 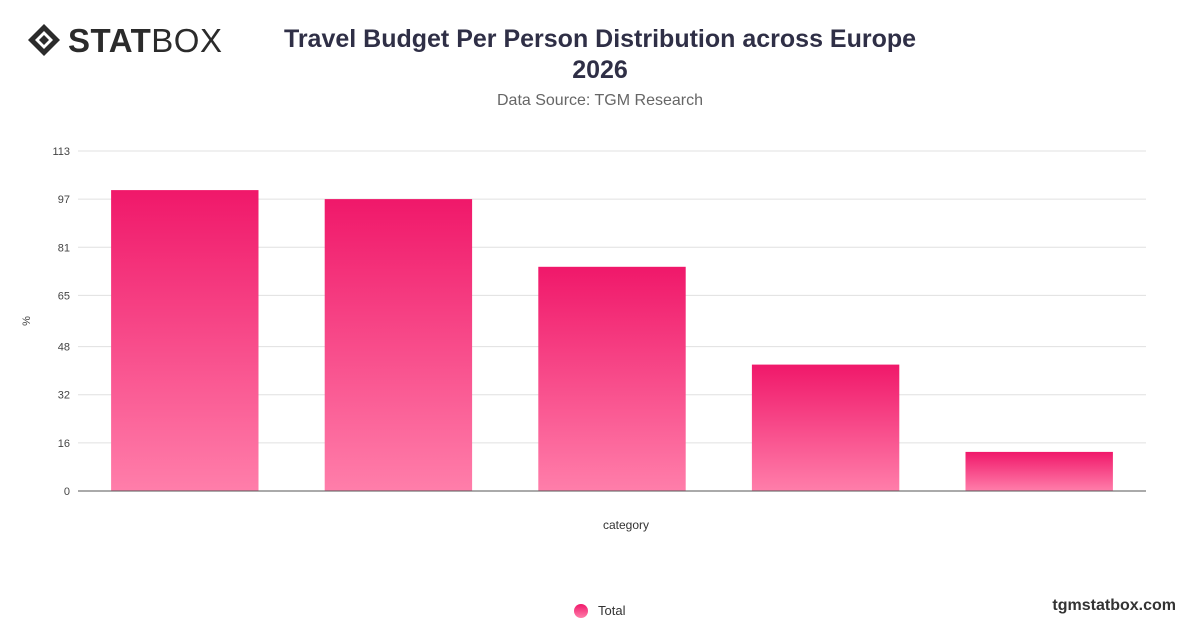 What do you see at coordinates (600, 70) in the screenshot?
I see `chart-title-line2: 2026` at bounding box center [600, 70].